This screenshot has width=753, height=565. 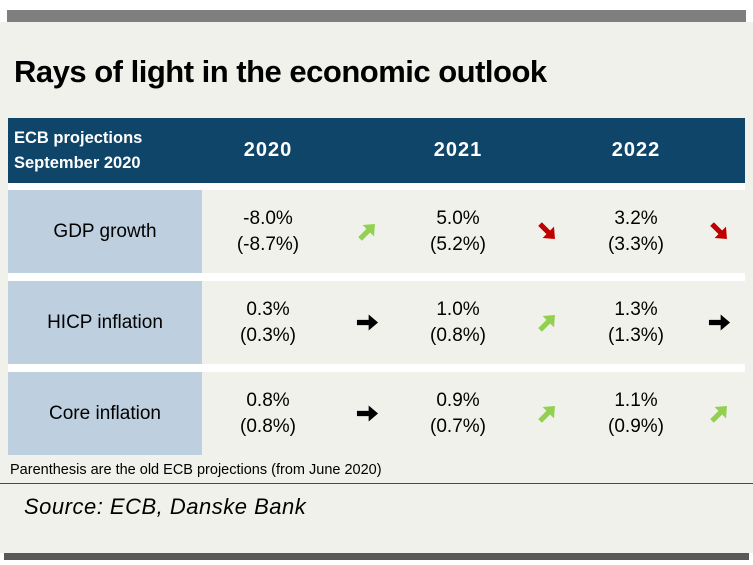 I want to click on table-header-label: ECB projections September 2020, so click(x=105, y=150).